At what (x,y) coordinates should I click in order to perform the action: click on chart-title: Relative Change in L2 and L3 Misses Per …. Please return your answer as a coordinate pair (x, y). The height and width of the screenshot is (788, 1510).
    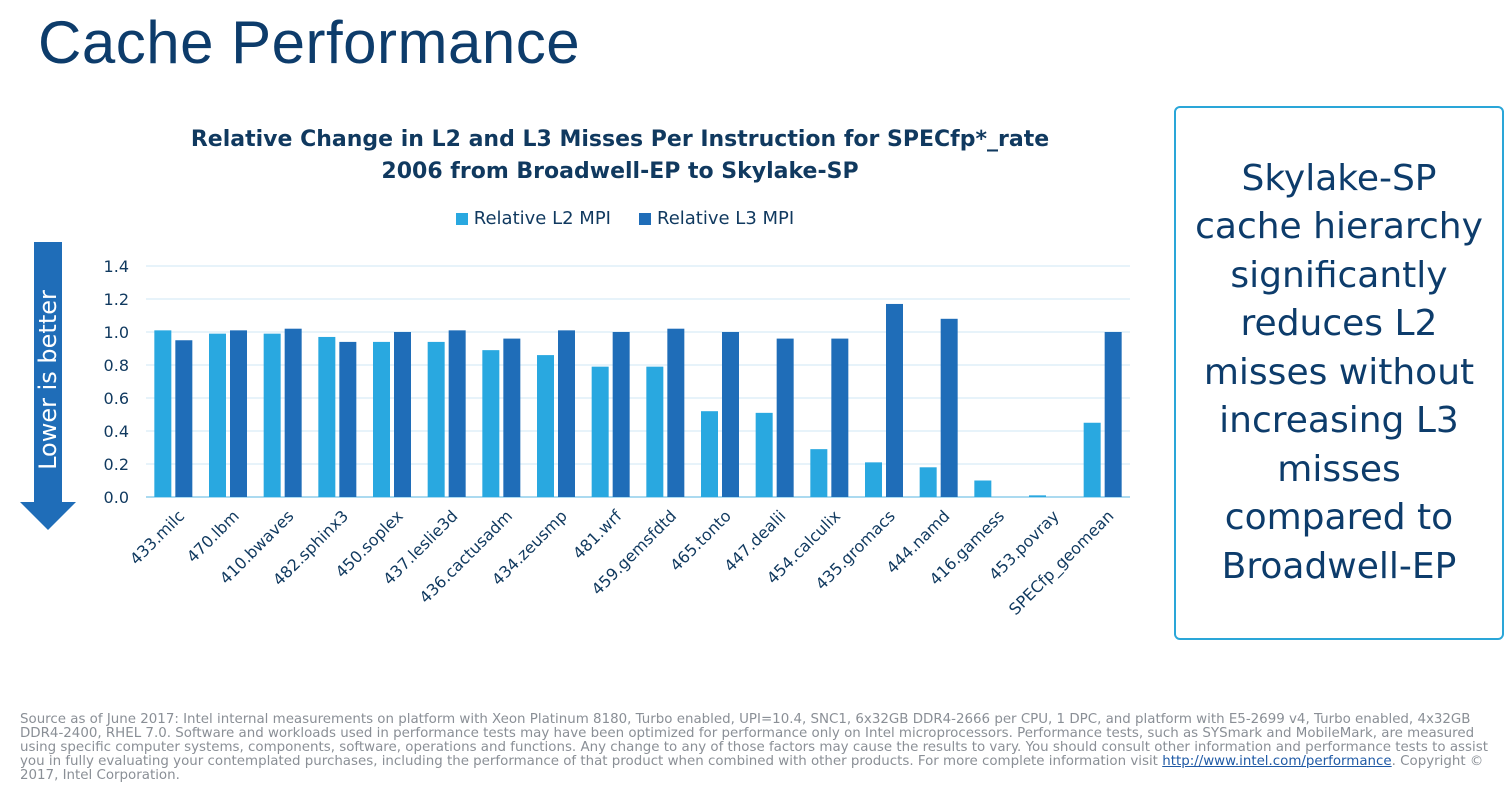
    Looking at the image, I should click on (620, 155).